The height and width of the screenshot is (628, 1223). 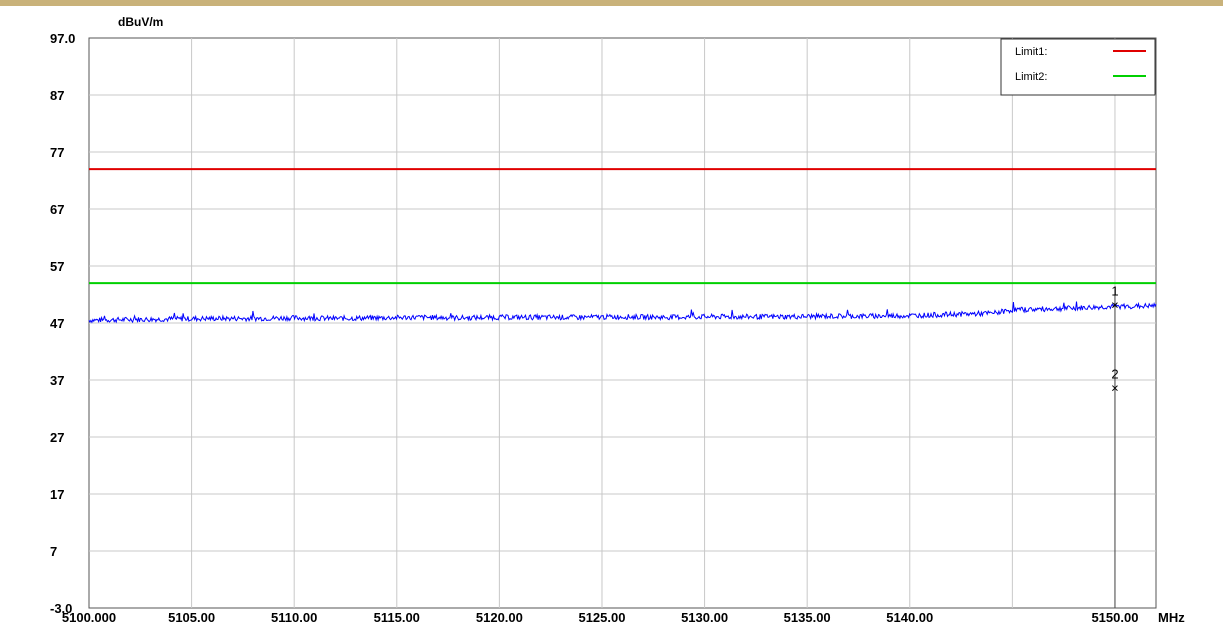 I want to click on trace-group, so click(x=622, y=312).